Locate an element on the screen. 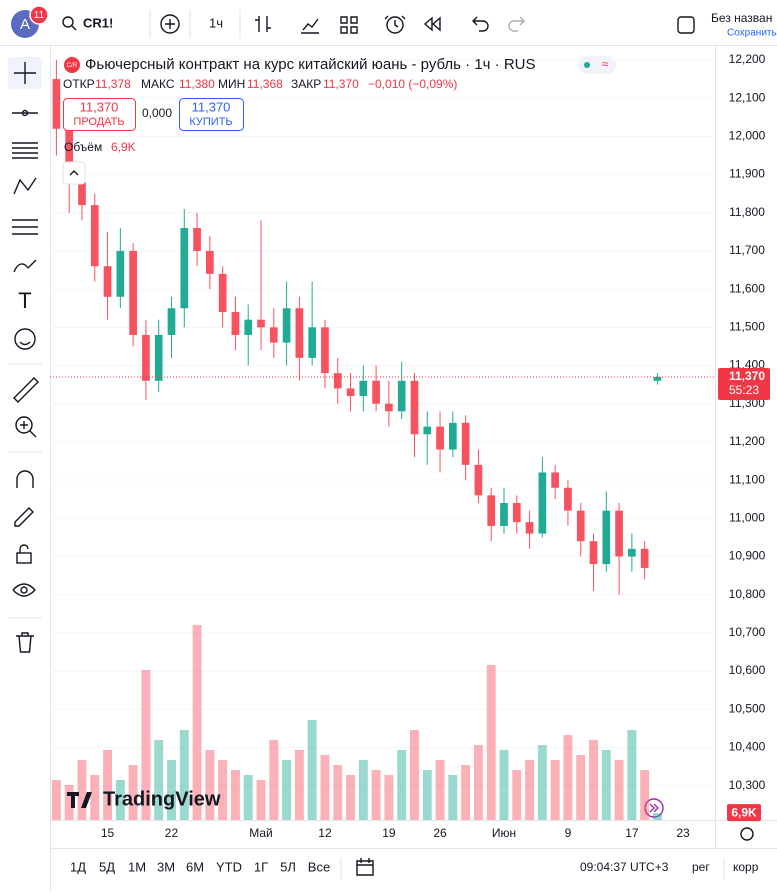 This screenshot has width=777, height=896. spread: 0,000 is located at coordinates (157, 113).